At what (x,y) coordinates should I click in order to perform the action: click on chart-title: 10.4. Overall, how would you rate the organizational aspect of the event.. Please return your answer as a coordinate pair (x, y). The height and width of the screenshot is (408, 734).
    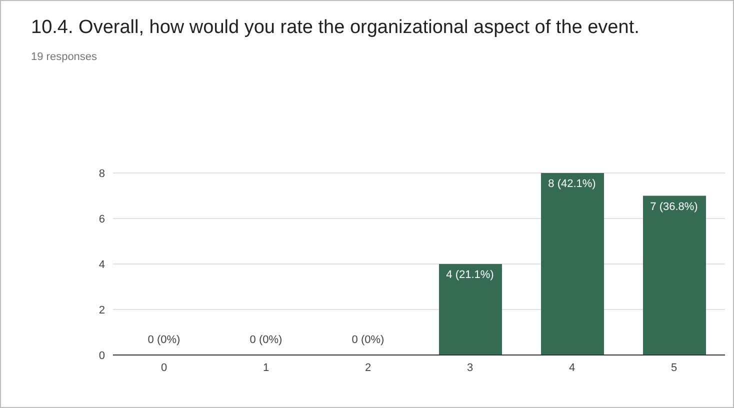
    Looking at the image, I should click on (335, 28).